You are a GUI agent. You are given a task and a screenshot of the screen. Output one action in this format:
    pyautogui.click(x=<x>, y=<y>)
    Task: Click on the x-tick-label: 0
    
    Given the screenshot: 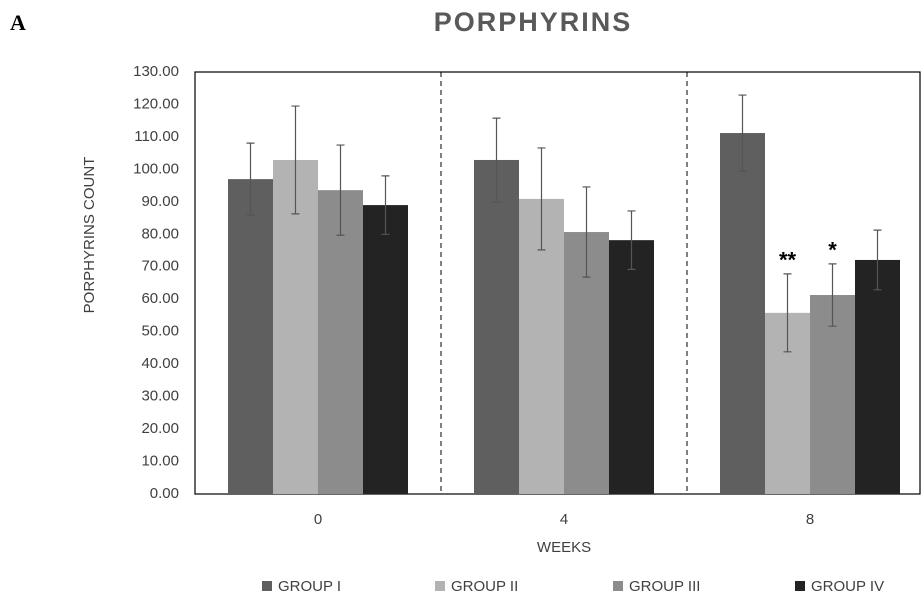 What is the action you would take?
    pyautogui.click(x=318, y=519)
    